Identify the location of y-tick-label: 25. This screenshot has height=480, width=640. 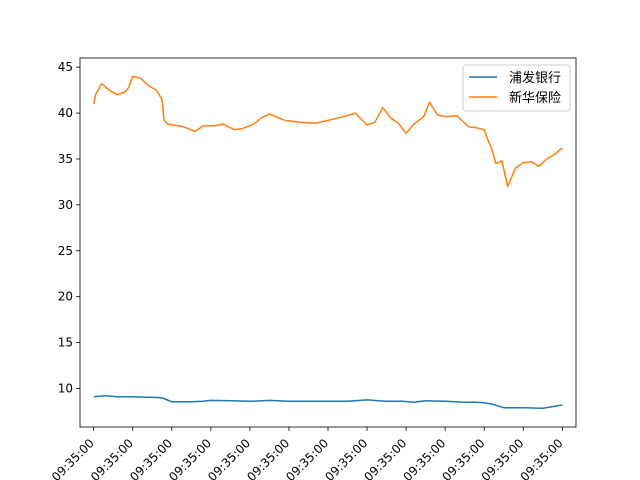
(65, 251).